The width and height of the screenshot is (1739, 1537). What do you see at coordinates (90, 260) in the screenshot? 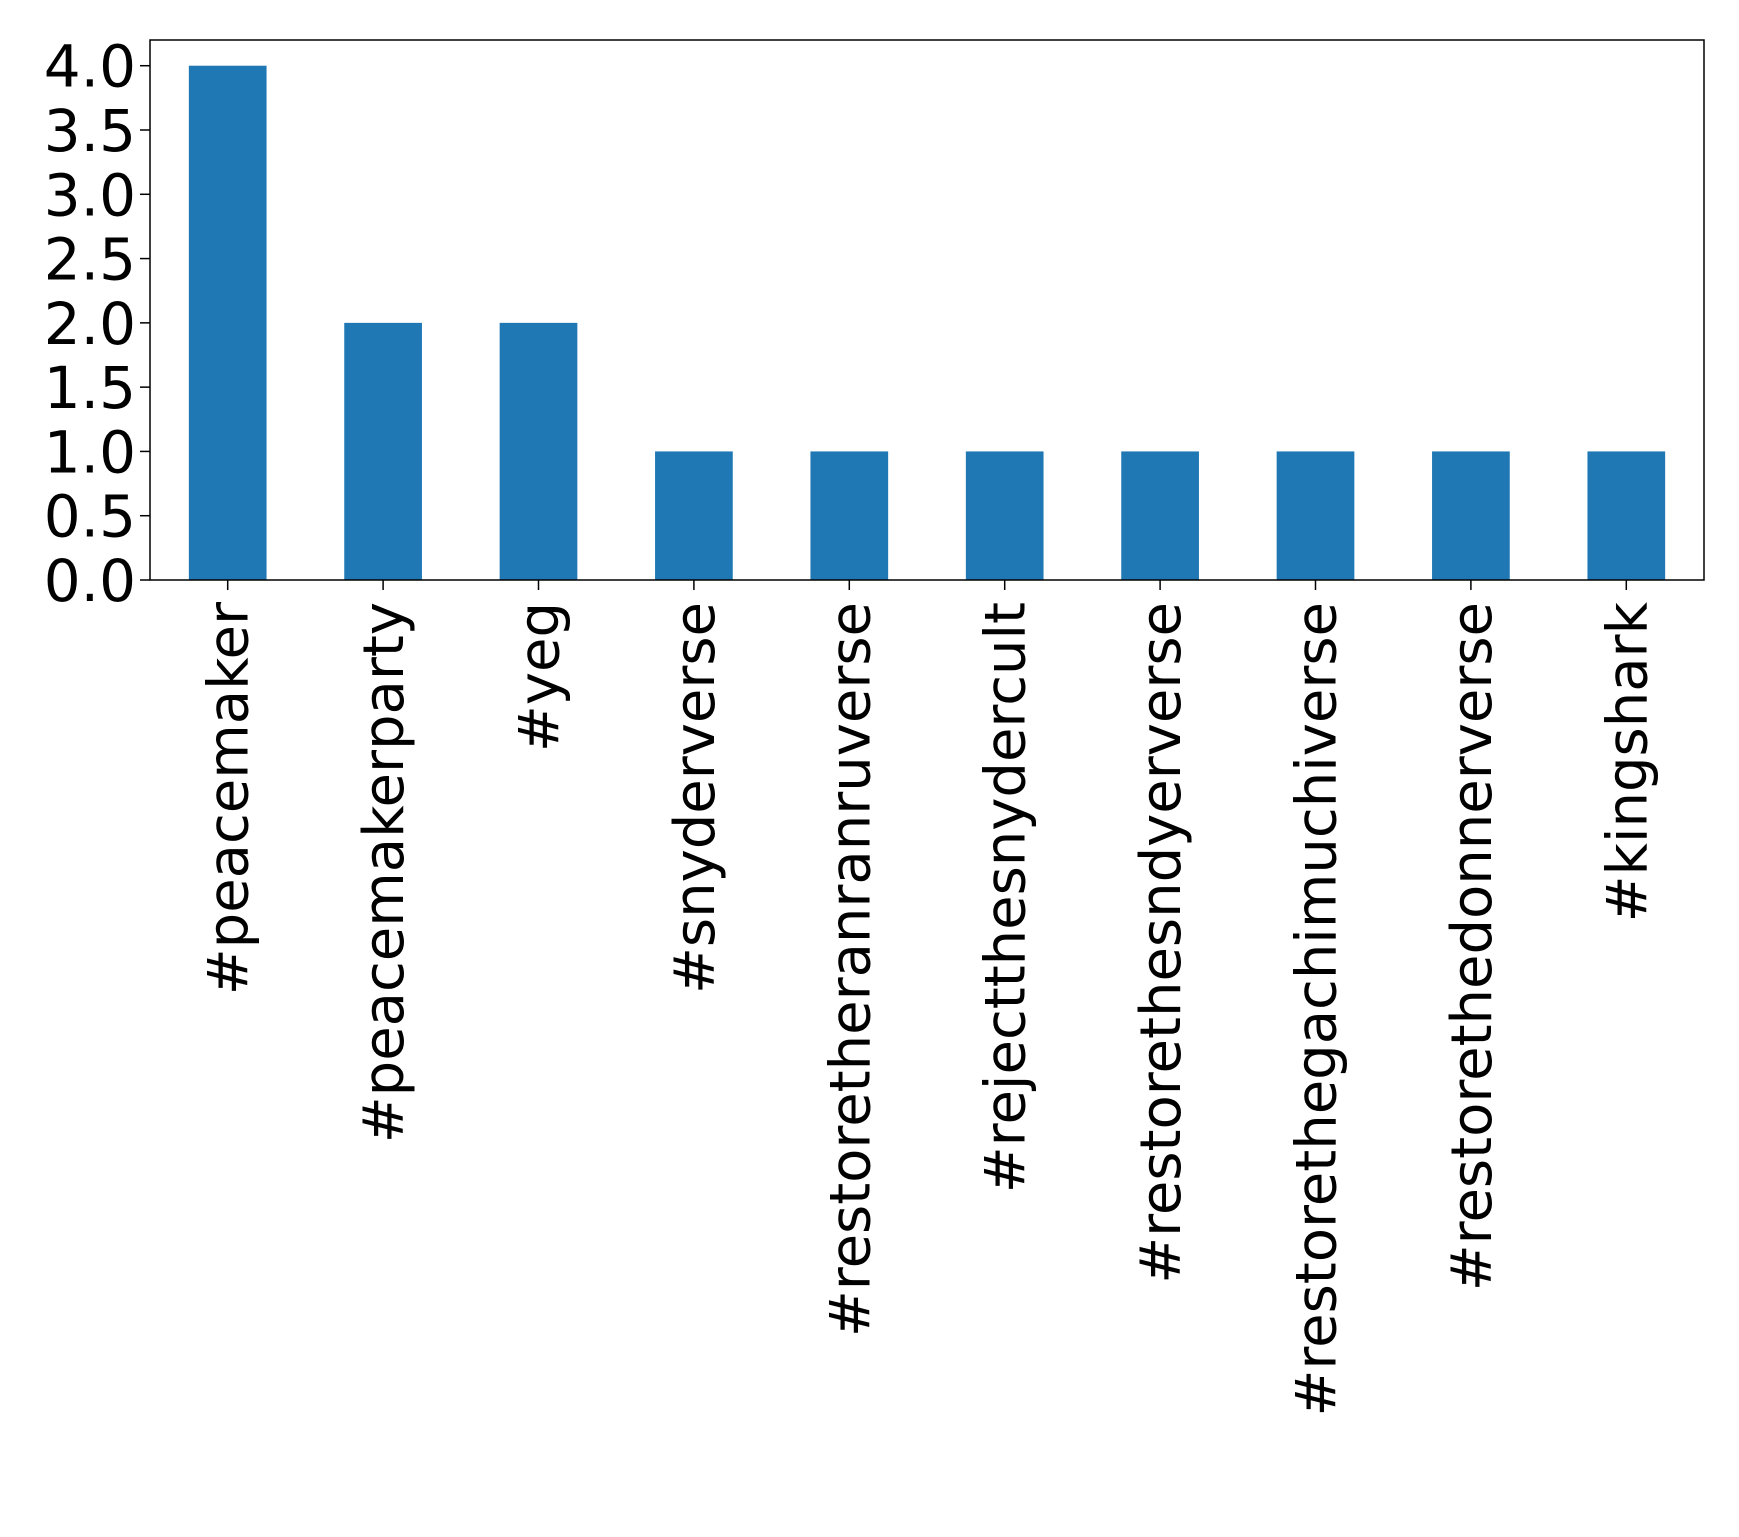
I see `y-tick-label: 2.5` at bounding box center [90, 260].